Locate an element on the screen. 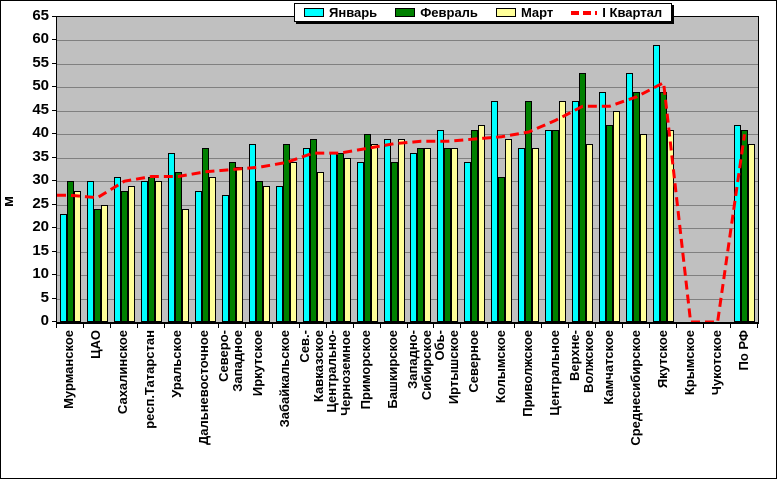  legend: Январь Февраль Март I Квартал is located at coordinates (483, 12).